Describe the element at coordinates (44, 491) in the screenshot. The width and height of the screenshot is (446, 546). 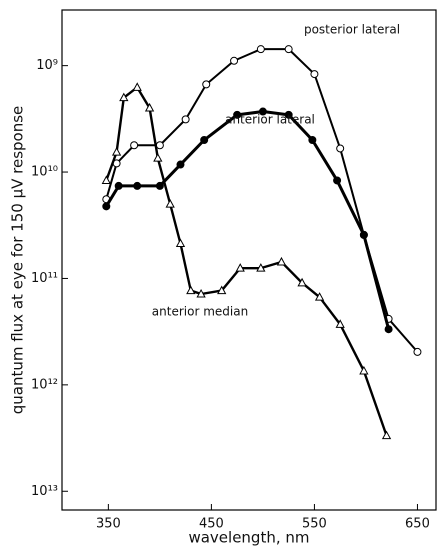
I see `y-tick-label: 10¹³` at that location.